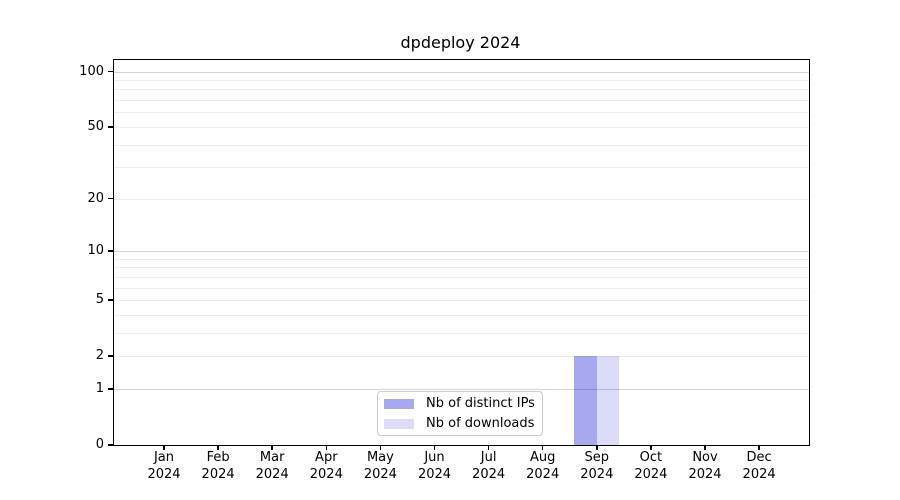  What do you see at coordinates (489, 466) in the screenshot?
I see `x-tick-label: Jul 2024` at bounding box center [489, 466].